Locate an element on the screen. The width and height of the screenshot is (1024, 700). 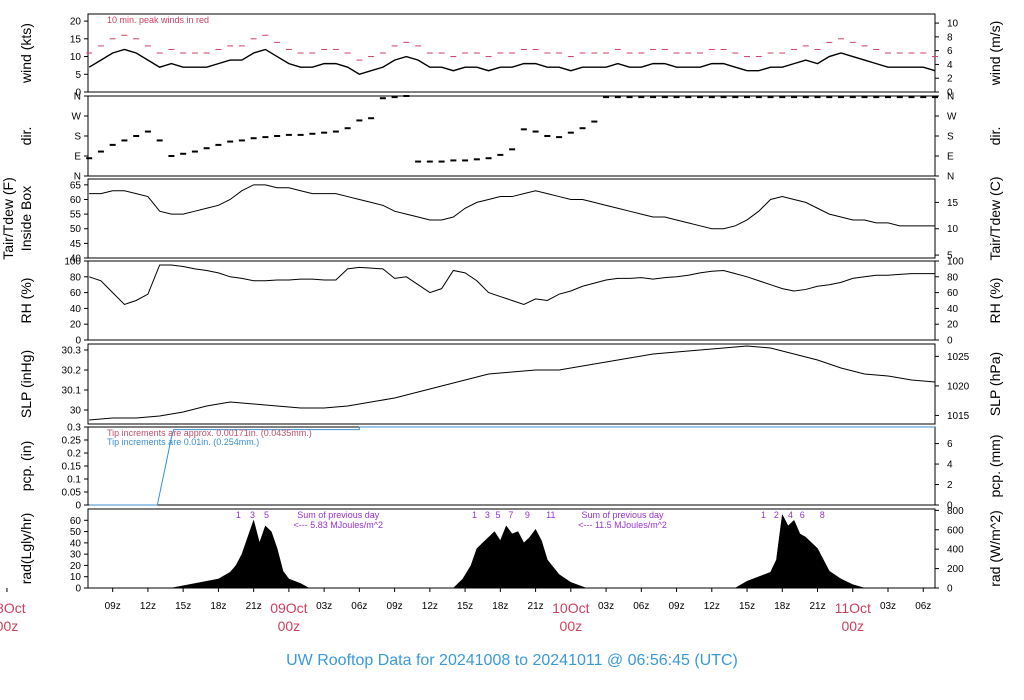
y-axis-label-right: wind (m/s) is located at coordinates (995, 54).